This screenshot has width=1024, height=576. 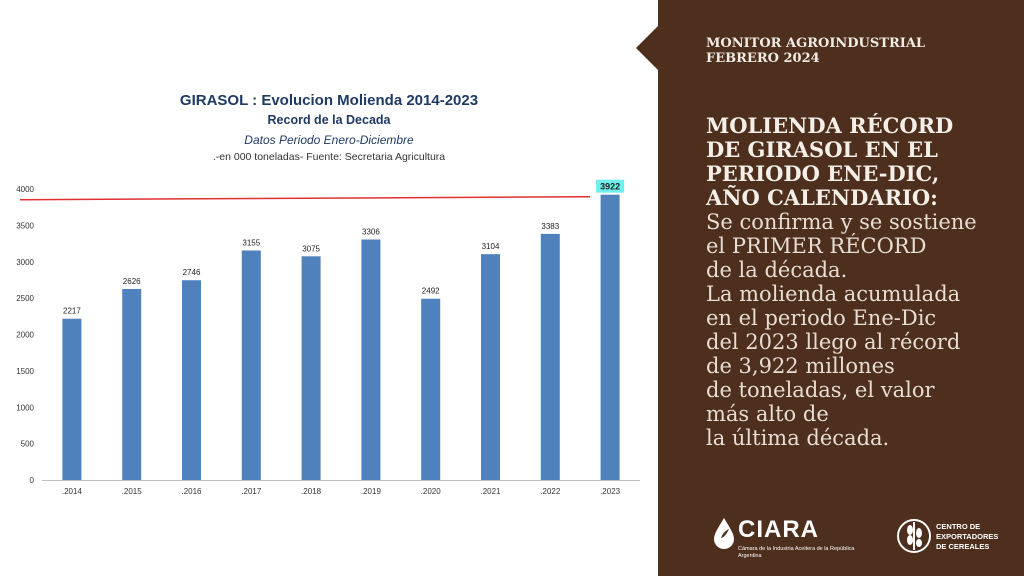 I want to click on chart-period: Datos Periodo Enero-Diciembre, so click(x=329, y=140).